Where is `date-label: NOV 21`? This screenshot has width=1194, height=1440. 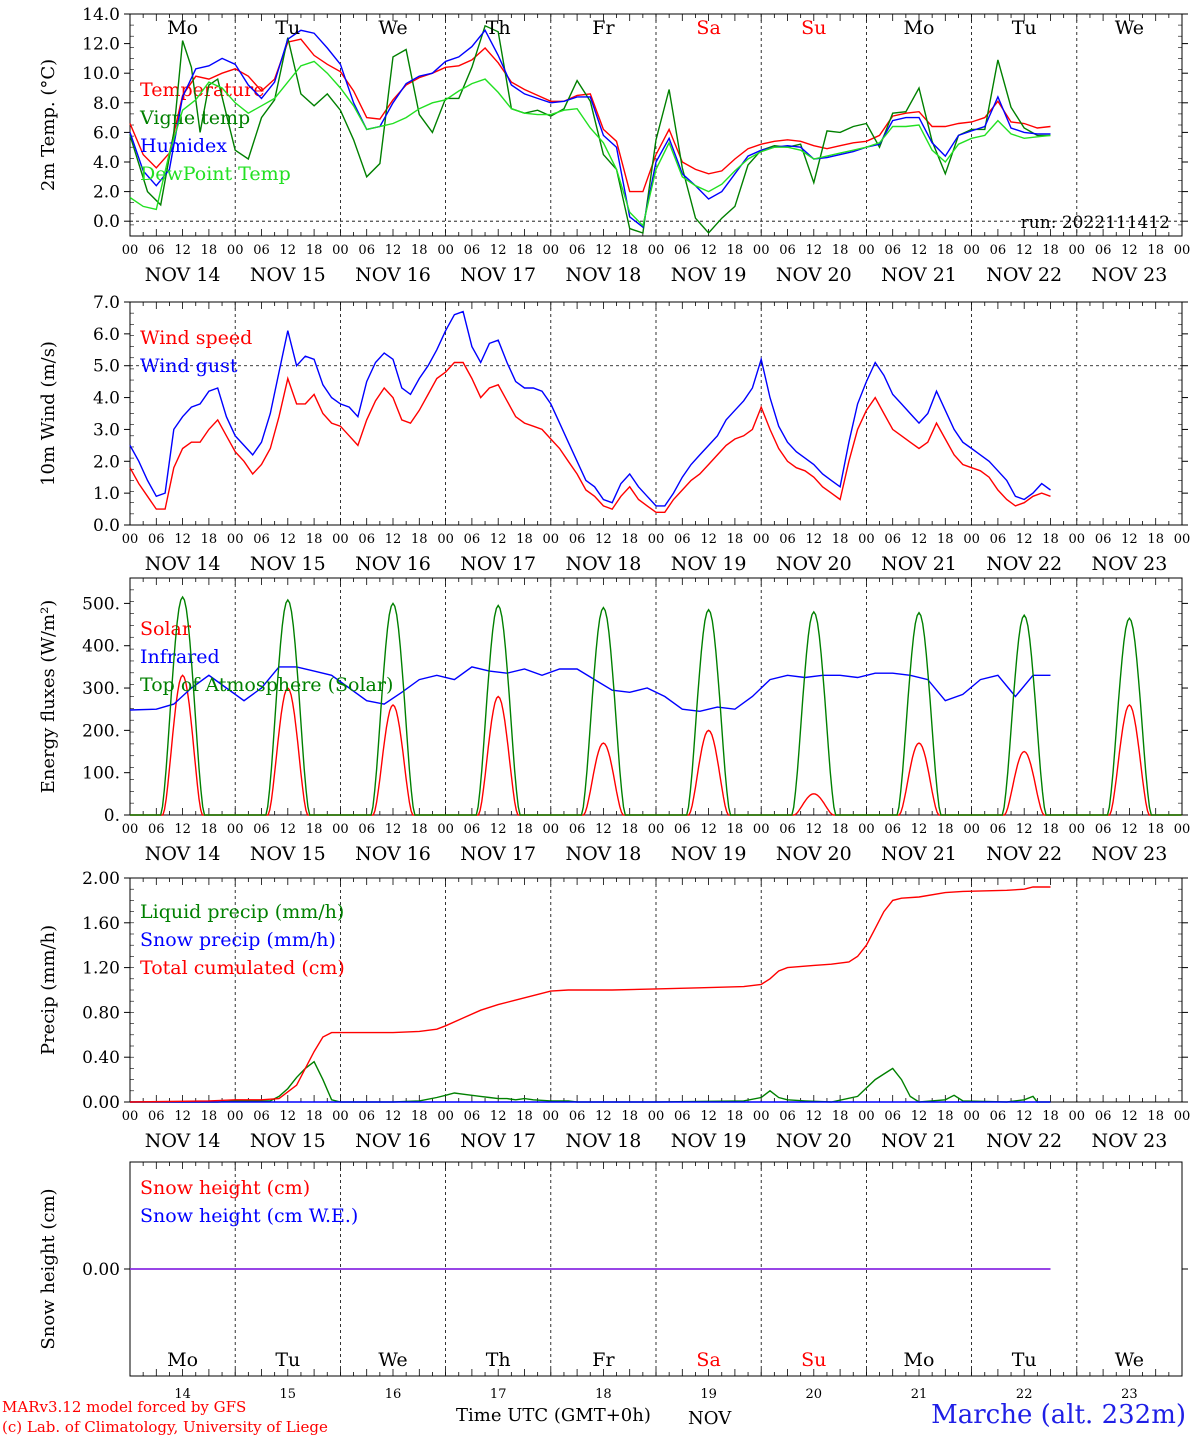 date-label: NOV 21 is located at coordinates (919, 1141).